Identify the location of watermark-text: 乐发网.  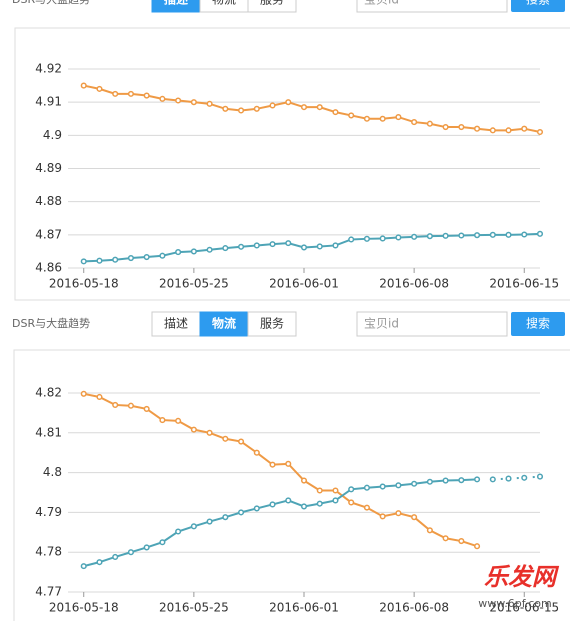
(522, 577).